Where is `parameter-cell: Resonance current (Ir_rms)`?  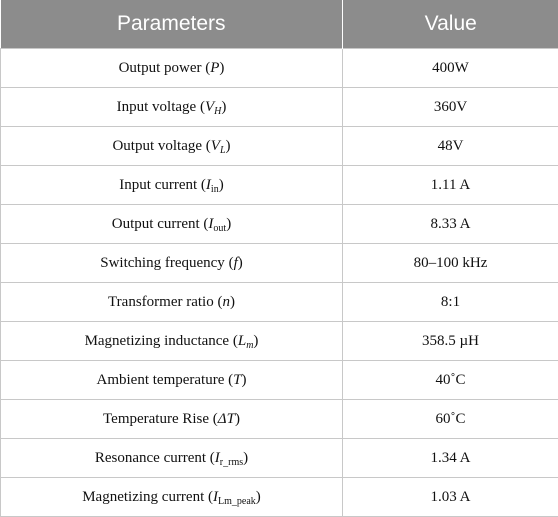
parameter-cell: Resonance current (Ir_rms) is located at coordinates (172, 458).